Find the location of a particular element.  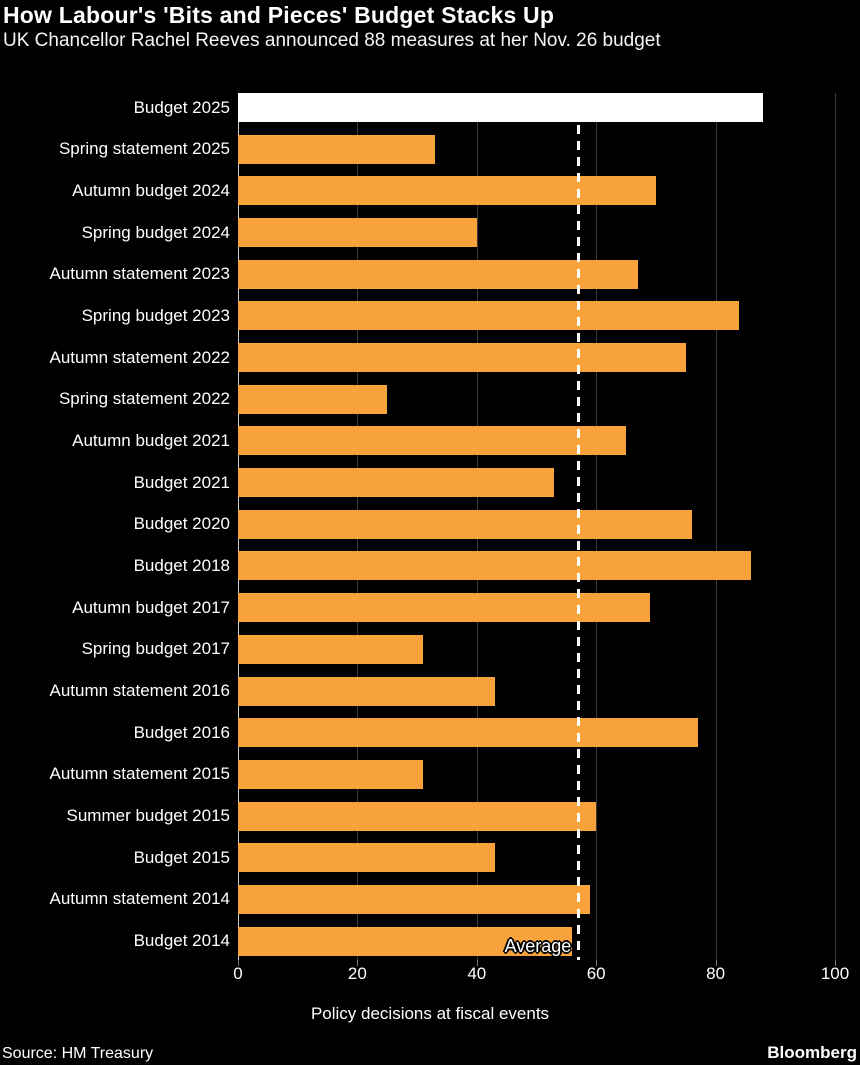

bloomberg-logo: Bloomberg is located at coordinates (812, 1052).